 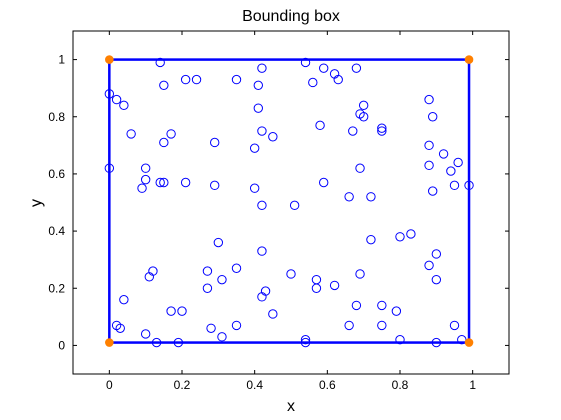 I want to click on x-tick-label: 0.4, so click(x=254, y=385).